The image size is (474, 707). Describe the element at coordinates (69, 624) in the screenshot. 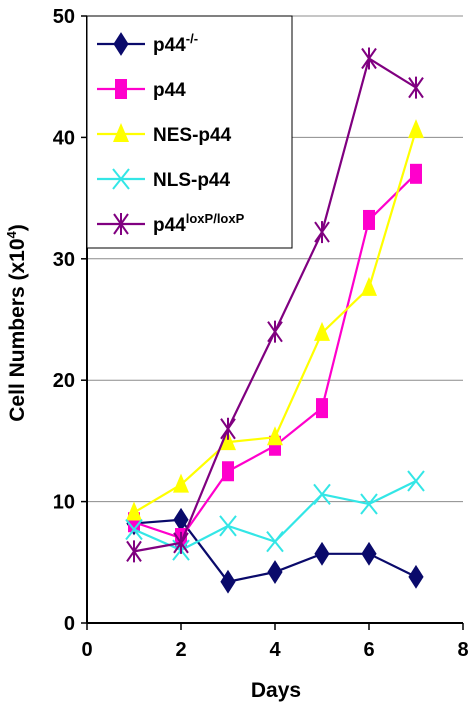

I see `y-tick-label: 0` at that location.